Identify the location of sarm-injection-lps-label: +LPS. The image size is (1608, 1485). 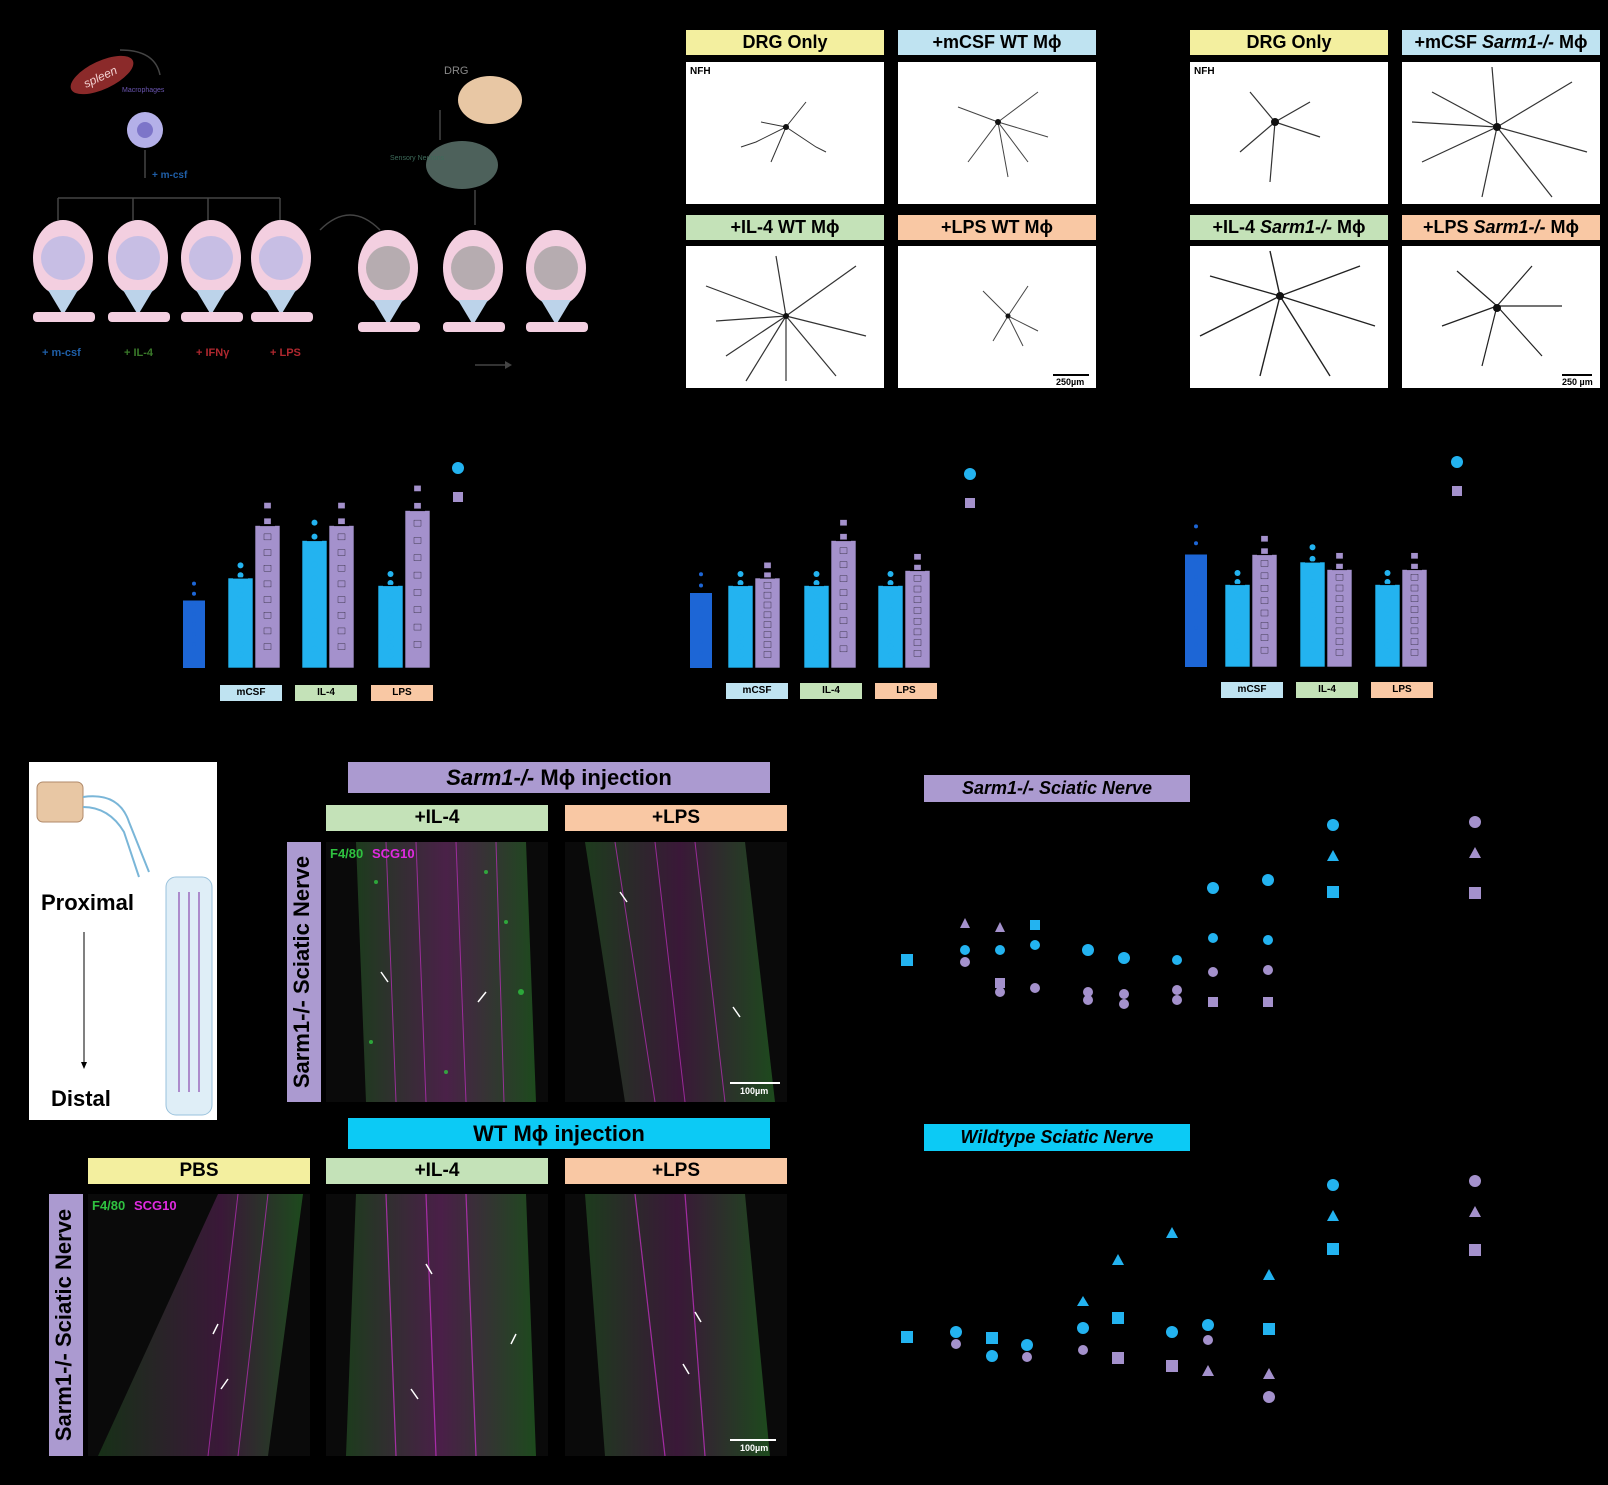
(676, 818).